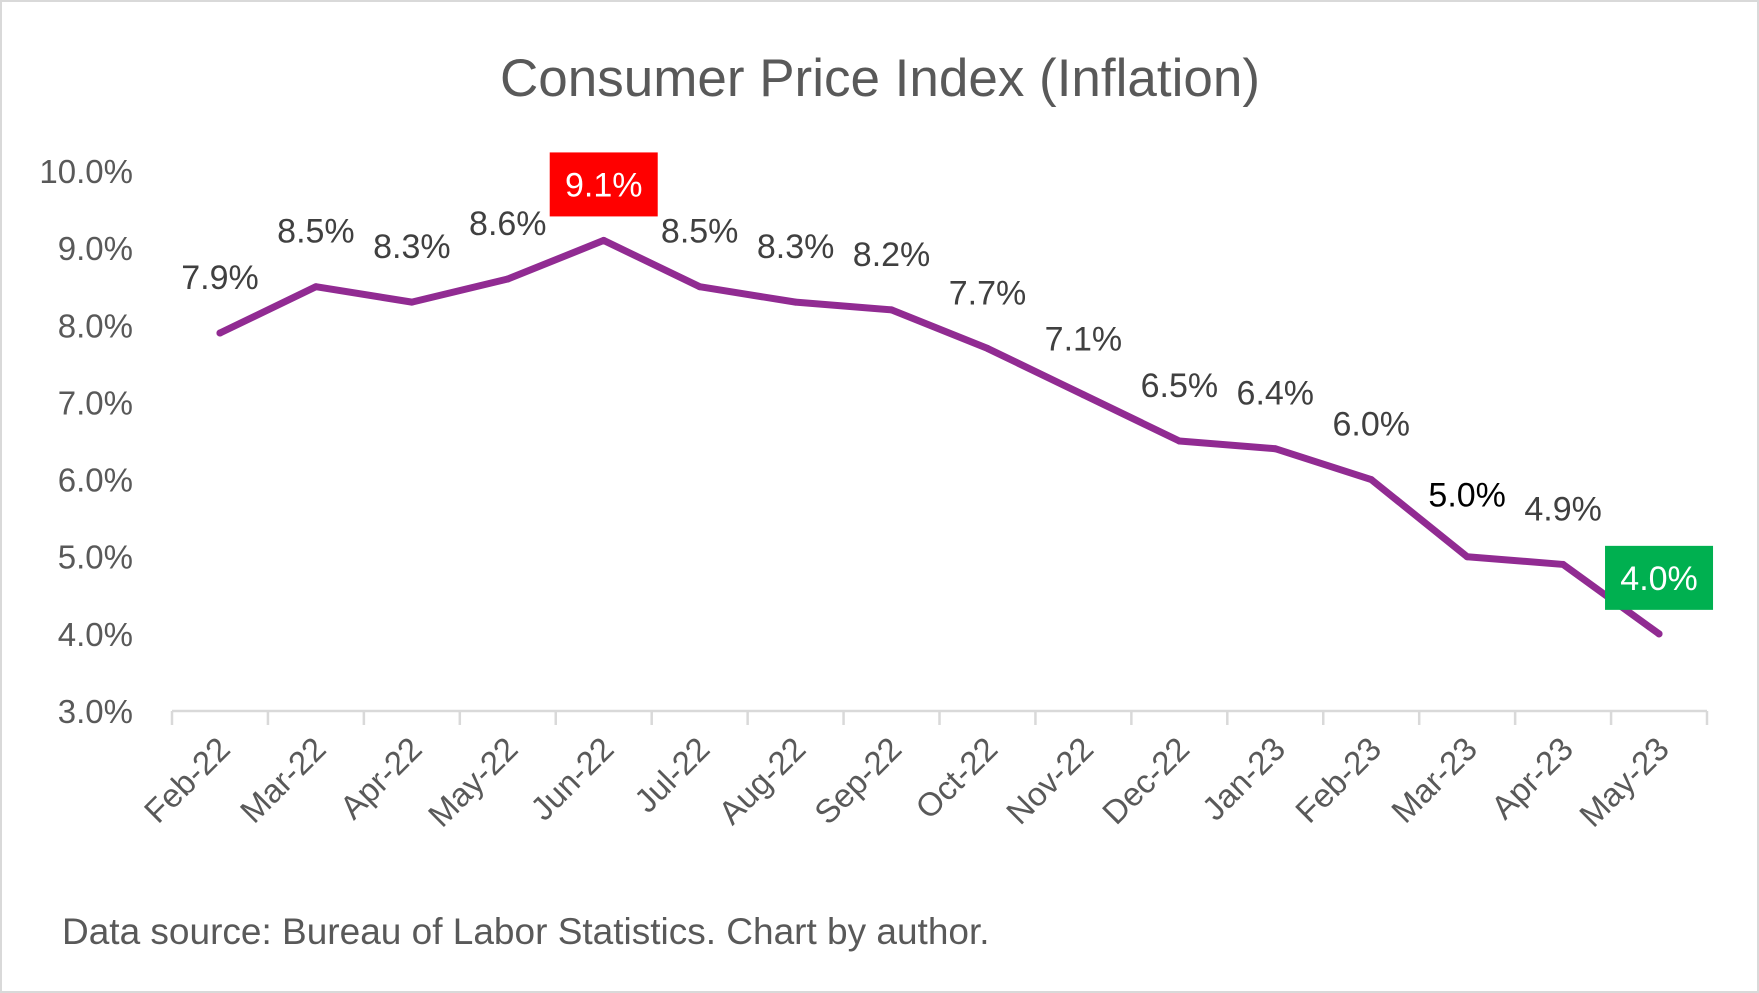  I want to click on y-tick-label: 5.0%, so click(95, 557).